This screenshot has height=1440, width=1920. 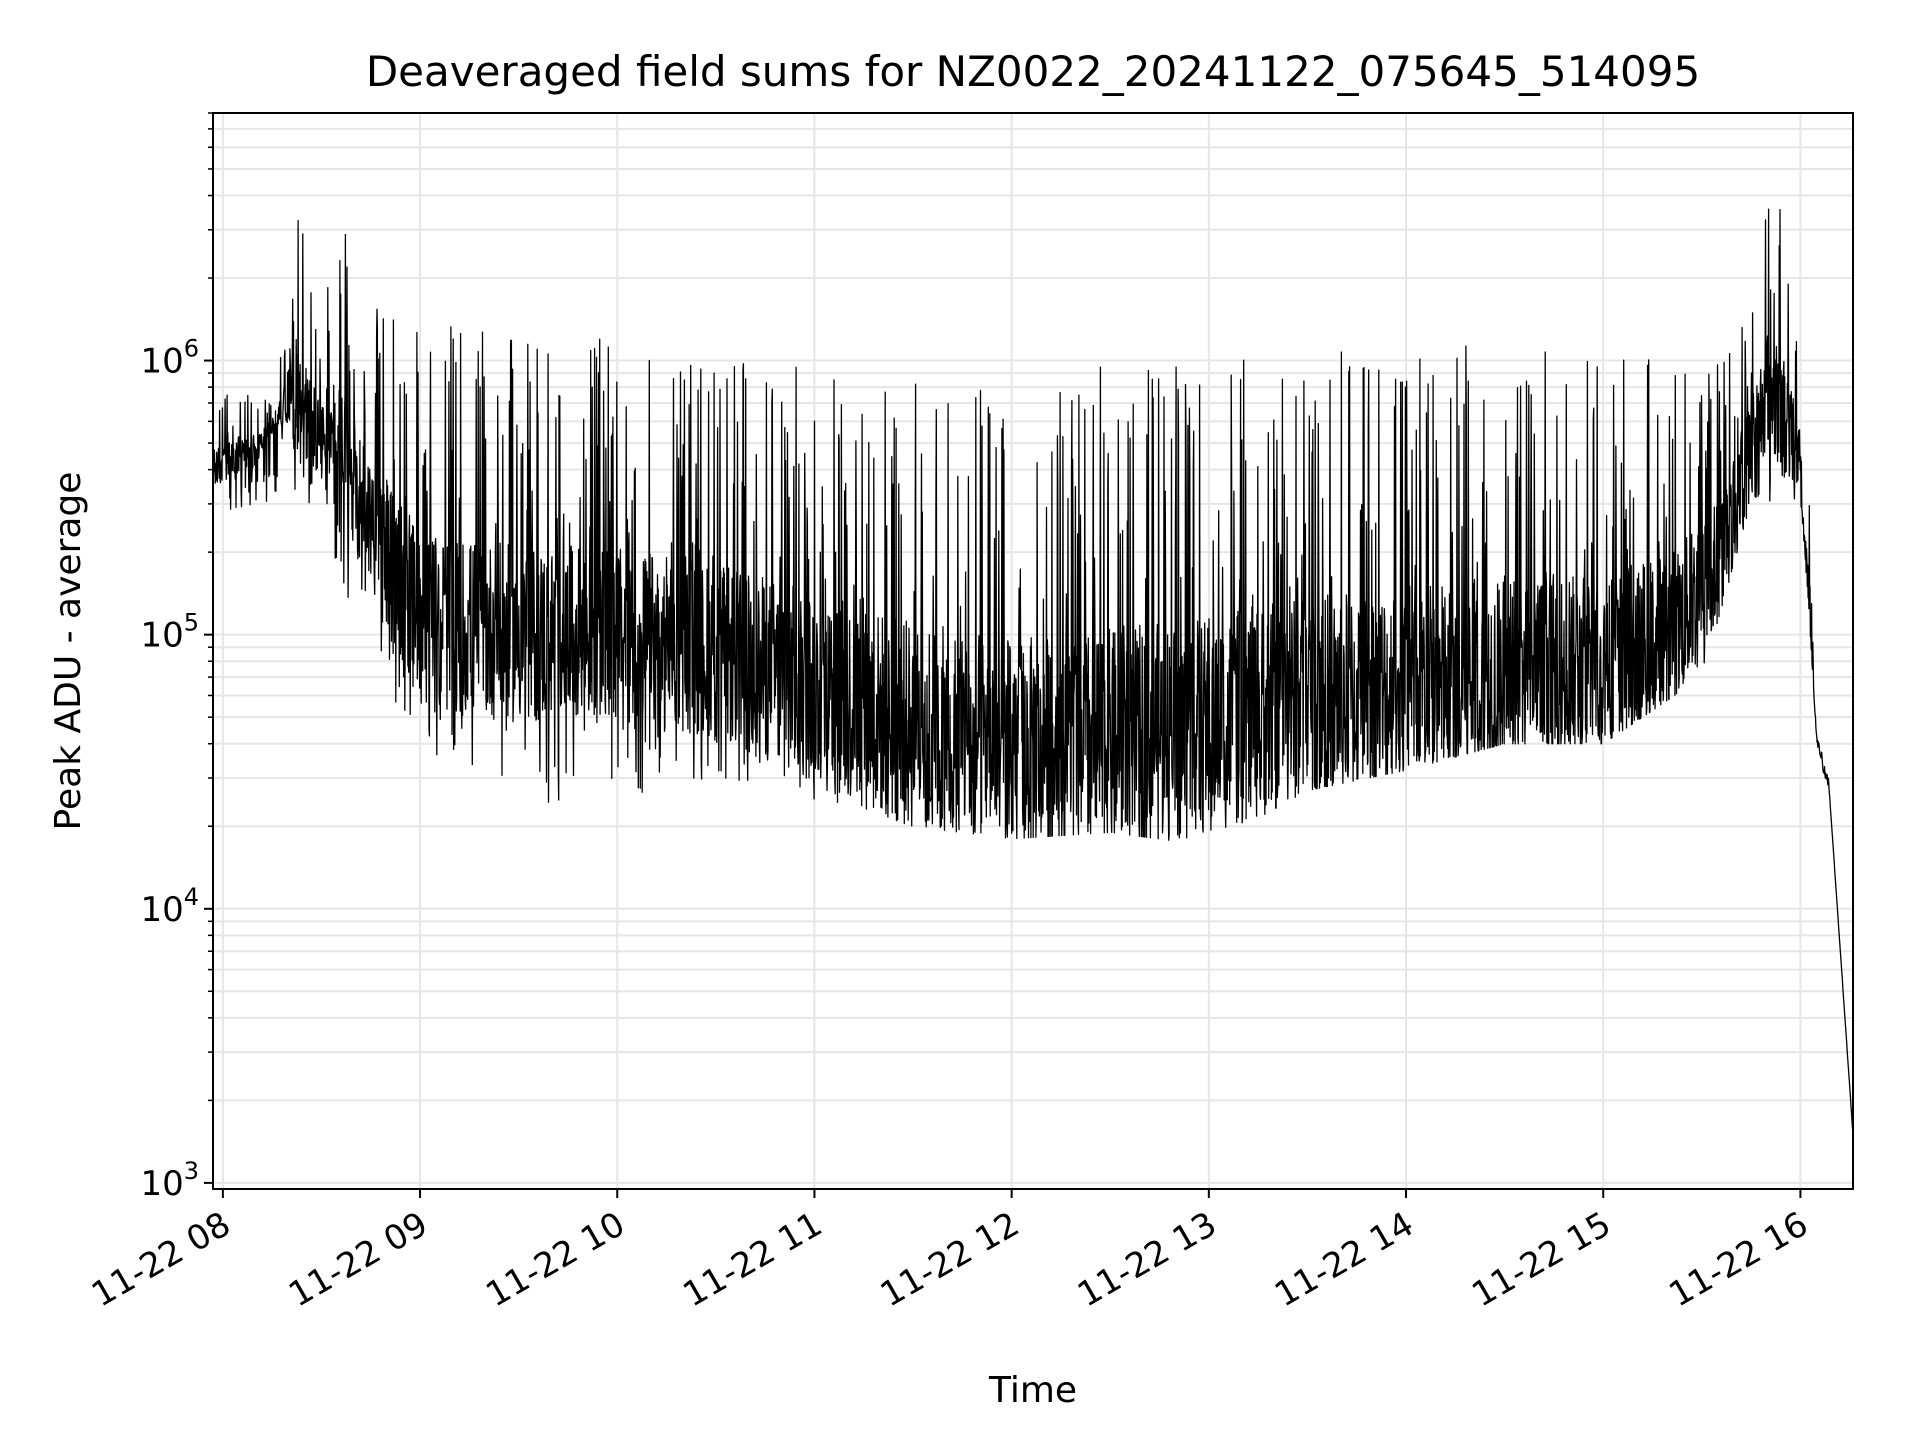 I want to click on x-tick-label: 11-22 14, so click(x=1344, y=1259).